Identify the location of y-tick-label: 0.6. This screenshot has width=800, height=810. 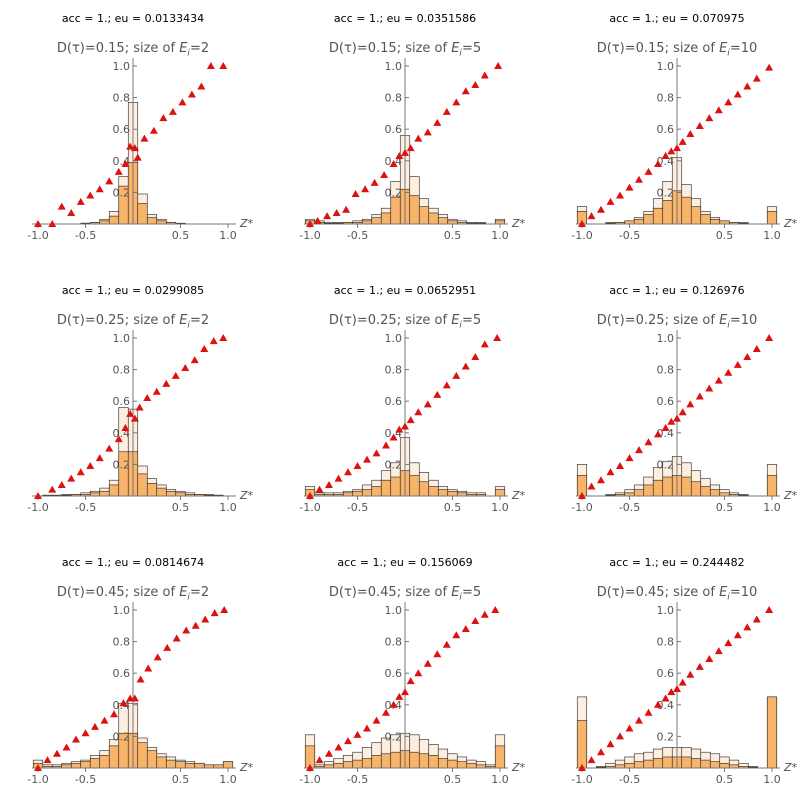
(666, 673).